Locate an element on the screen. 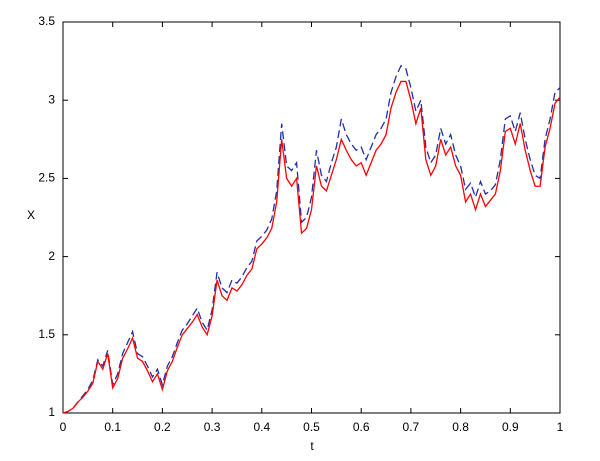  y-tick-label: 2.5 is located at coordinates (46, 178).